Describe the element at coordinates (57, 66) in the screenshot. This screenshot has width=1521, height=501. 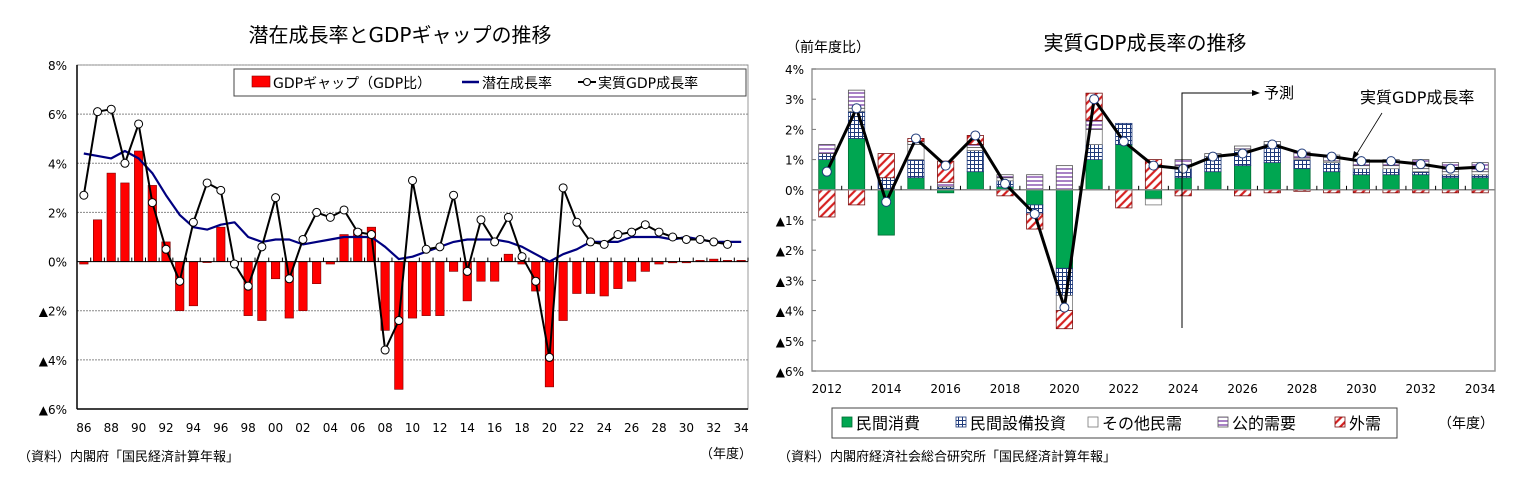
I see `y-tick-label: 8%` at that location.